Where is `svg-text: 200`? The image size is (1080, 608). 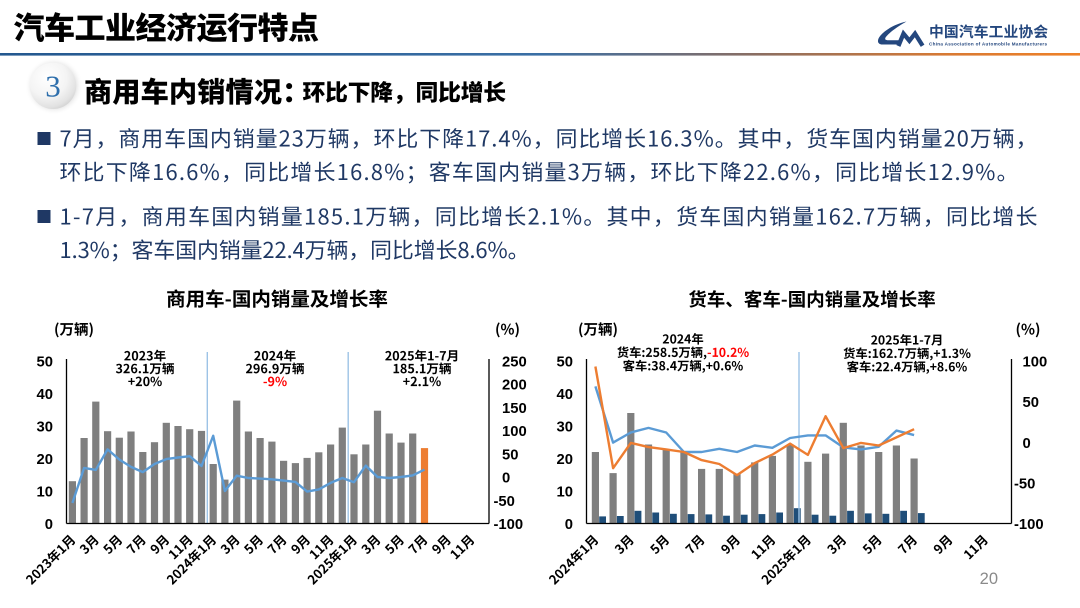
svg-text: 200 is located at coordinates (514, 386).